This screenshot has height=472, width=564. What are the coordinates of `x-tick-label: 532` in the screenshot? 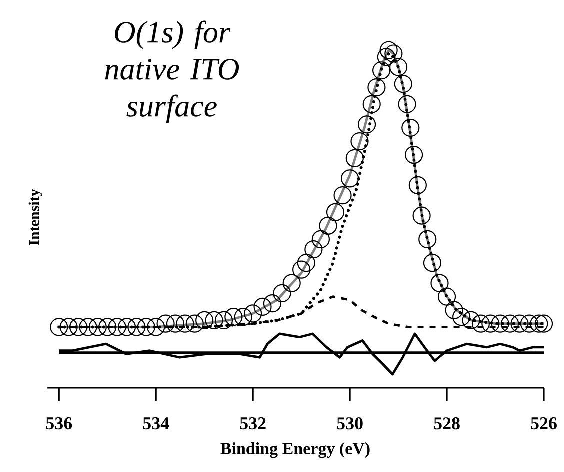 It's located at (253, 424).